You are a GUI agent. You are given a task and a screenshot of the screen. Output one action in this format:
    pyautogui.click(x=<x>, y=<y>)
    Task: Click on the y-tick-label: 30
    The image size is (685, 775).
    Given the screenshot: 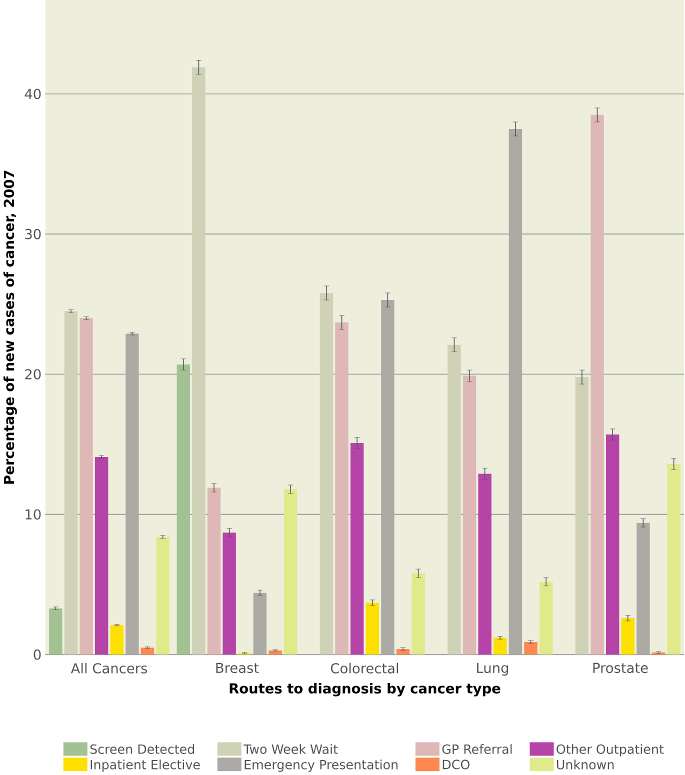 What is the action you would take?
    pyautogui.click(x=33, y=234)
    